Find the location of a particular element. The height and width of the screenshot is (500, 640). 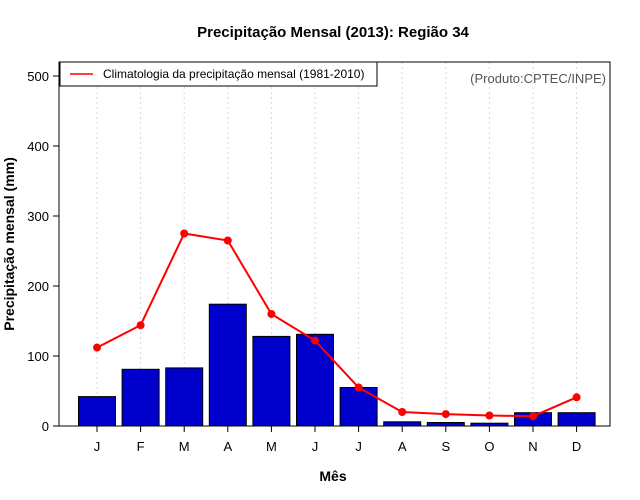

y-tick-label: 200 is located at coordinates (38, 286).